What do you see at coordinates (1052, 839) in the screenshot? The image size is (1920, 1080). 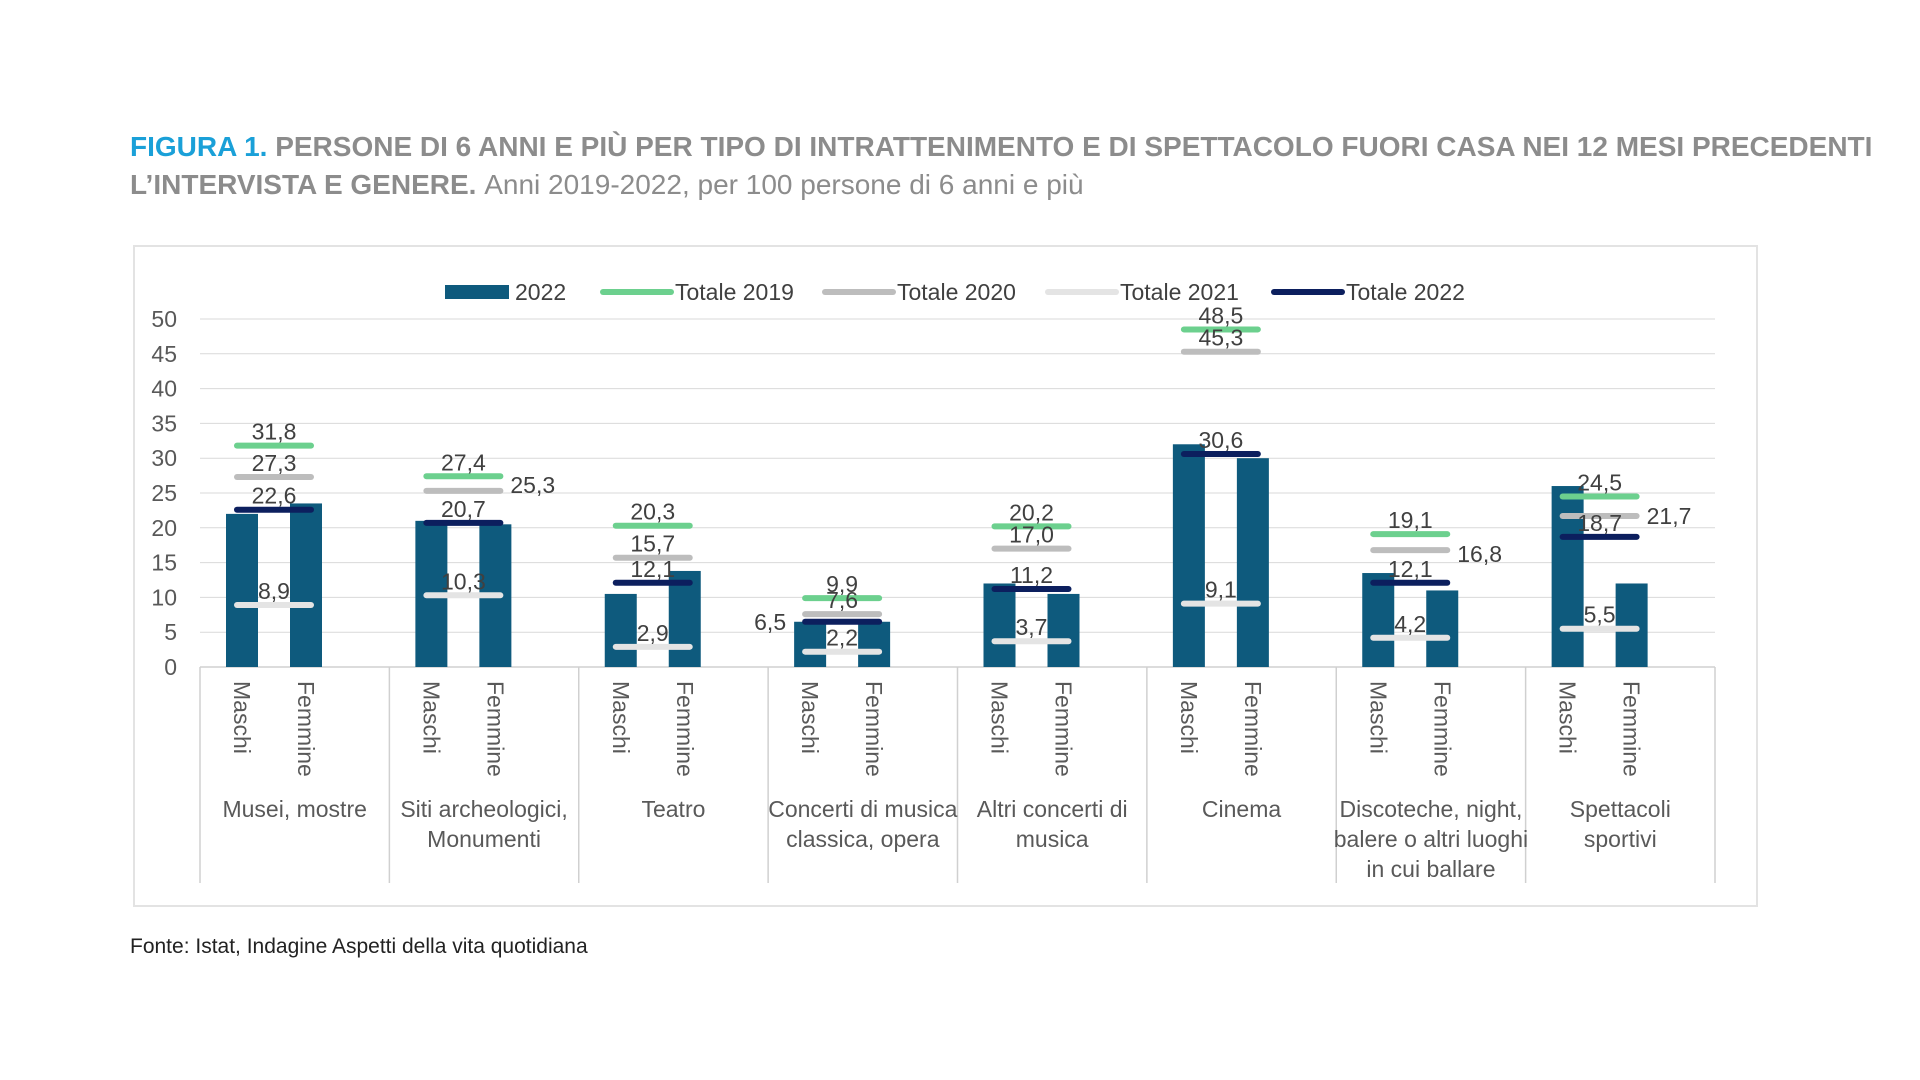 I see `category-label: musica` at bounding box center [1052, 839].